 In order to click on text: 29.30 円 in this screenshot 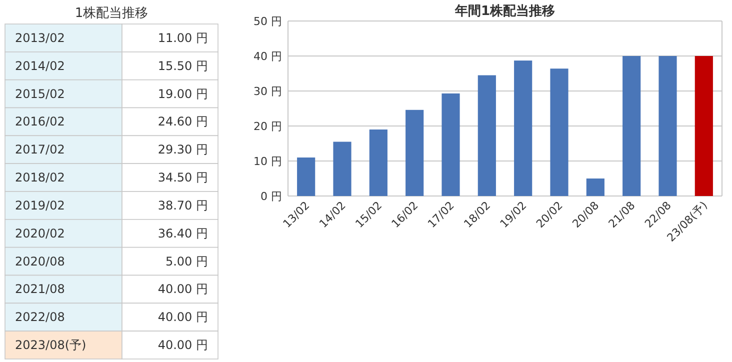, I will do `click(183, 149)`.